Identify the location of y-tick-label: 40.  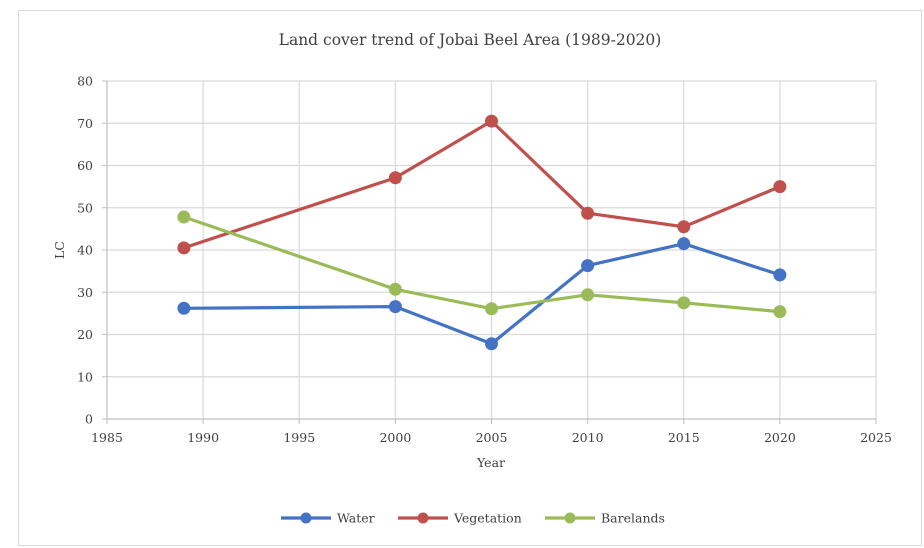
(85, 250).